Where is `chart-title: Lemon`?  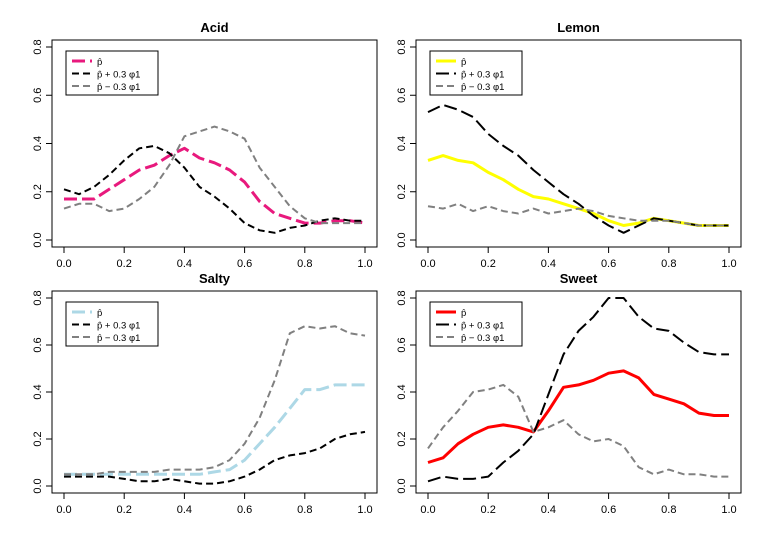
chart-title: Lemon is located at coordinates (578, 27).